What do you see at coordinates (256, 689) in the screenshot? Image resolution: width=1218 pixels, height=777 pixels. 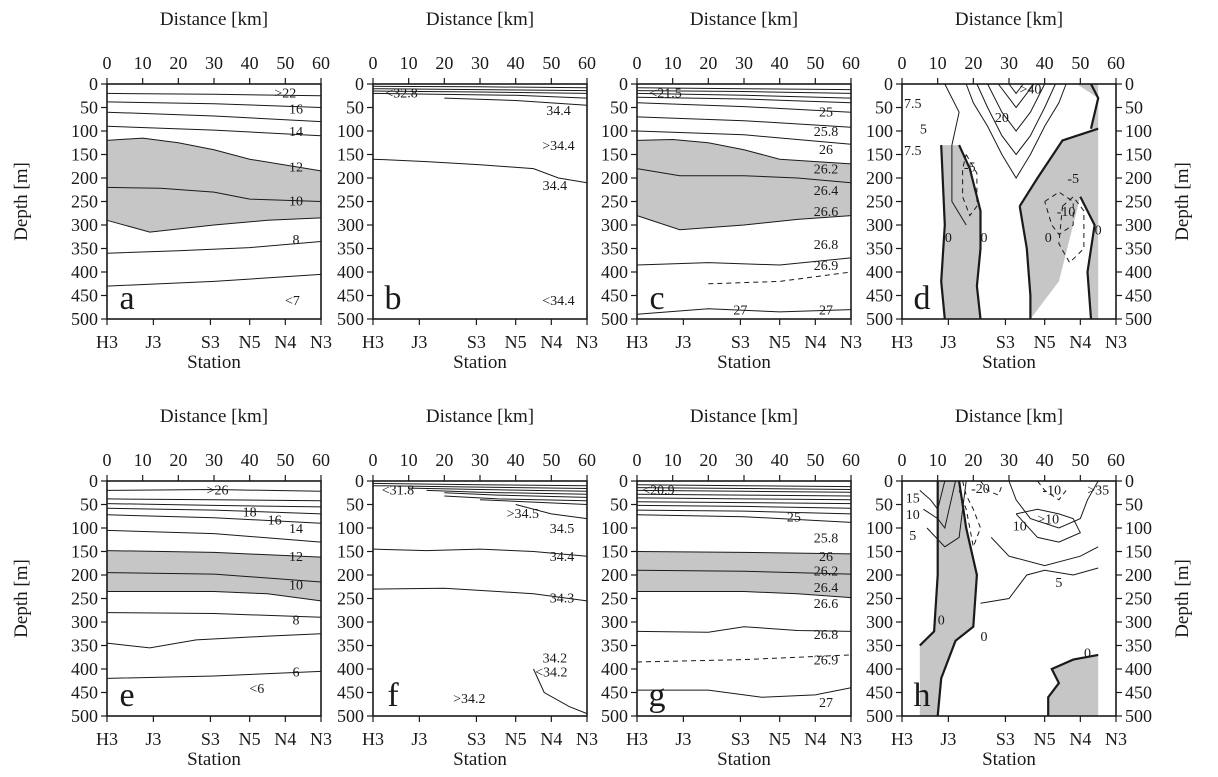 I see `contour-label: <6` at bounding box center [256, 689].